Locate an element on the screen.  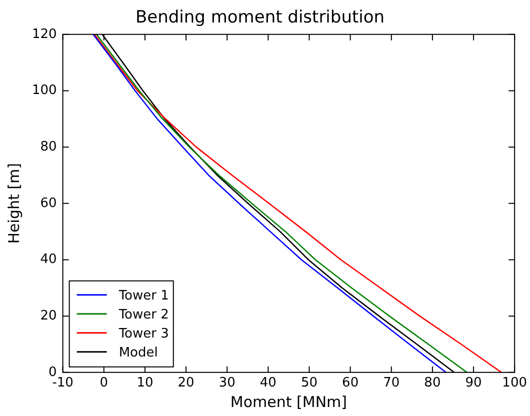
legend-label: Model is located at coordinates (138, 352).